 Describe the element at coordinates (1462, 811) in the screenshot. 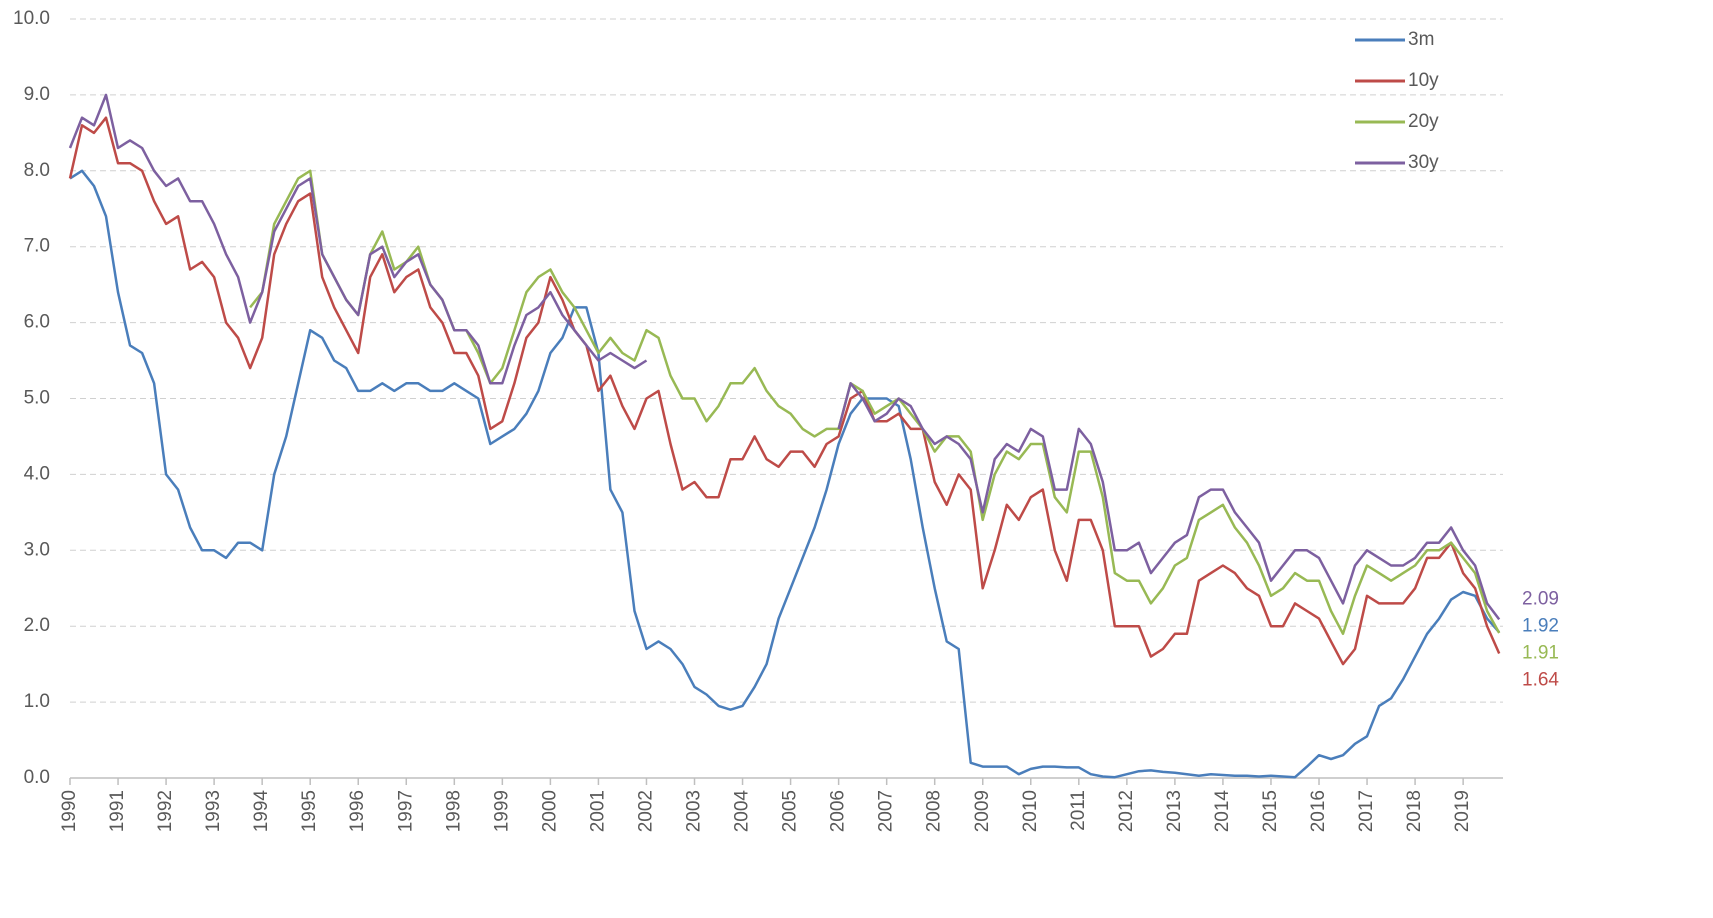

I see `x-tick-label: 2019` at that location.